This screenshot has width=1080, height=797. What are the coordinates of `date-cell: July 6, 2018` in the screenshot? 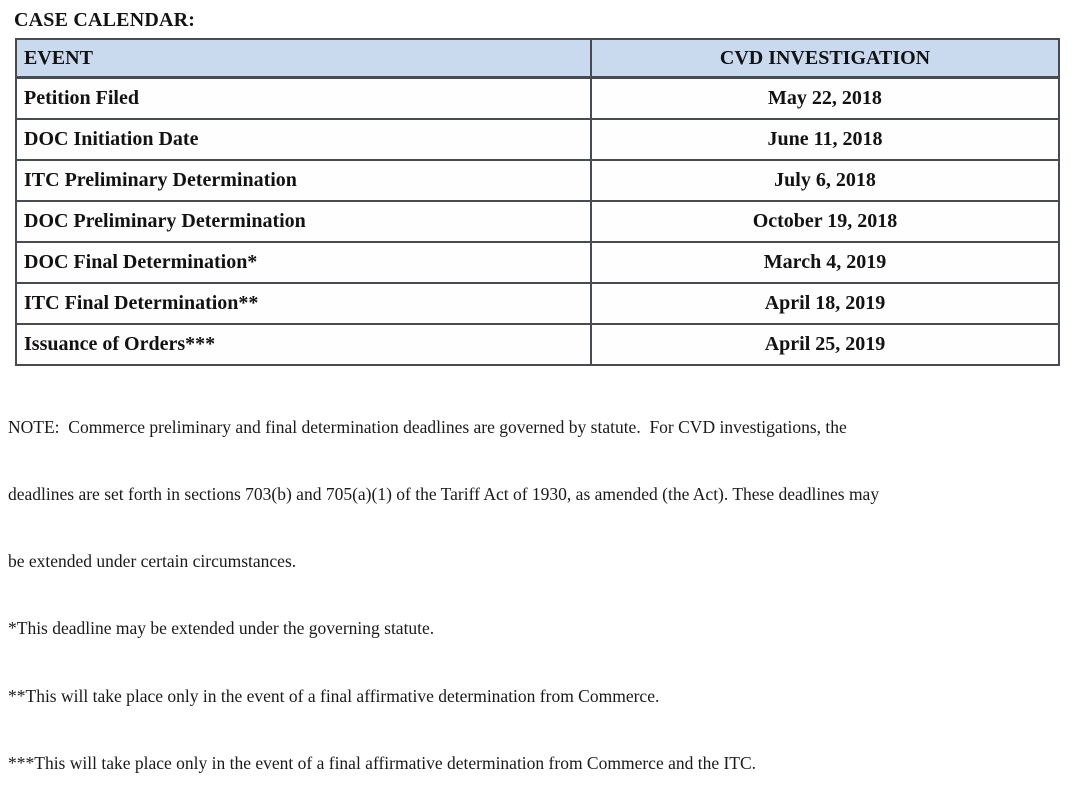 It's located at (825, 180).